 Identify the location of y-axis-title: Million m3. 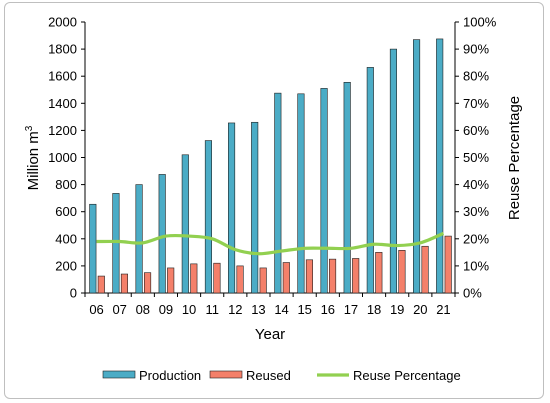
(33, 157).